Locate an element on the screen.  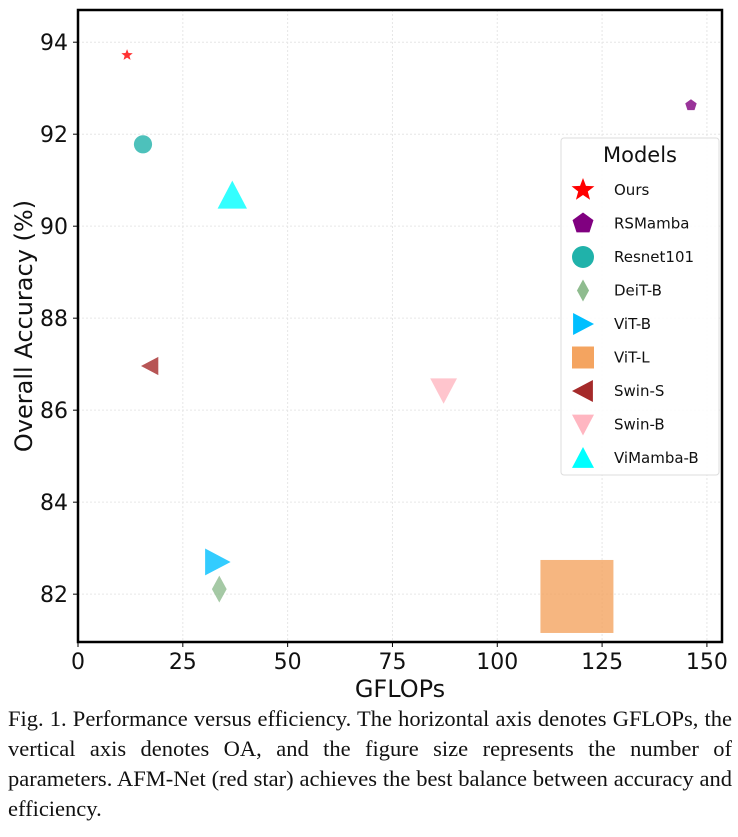
legend-label: Swin-S is located at coordinates (639, 391).